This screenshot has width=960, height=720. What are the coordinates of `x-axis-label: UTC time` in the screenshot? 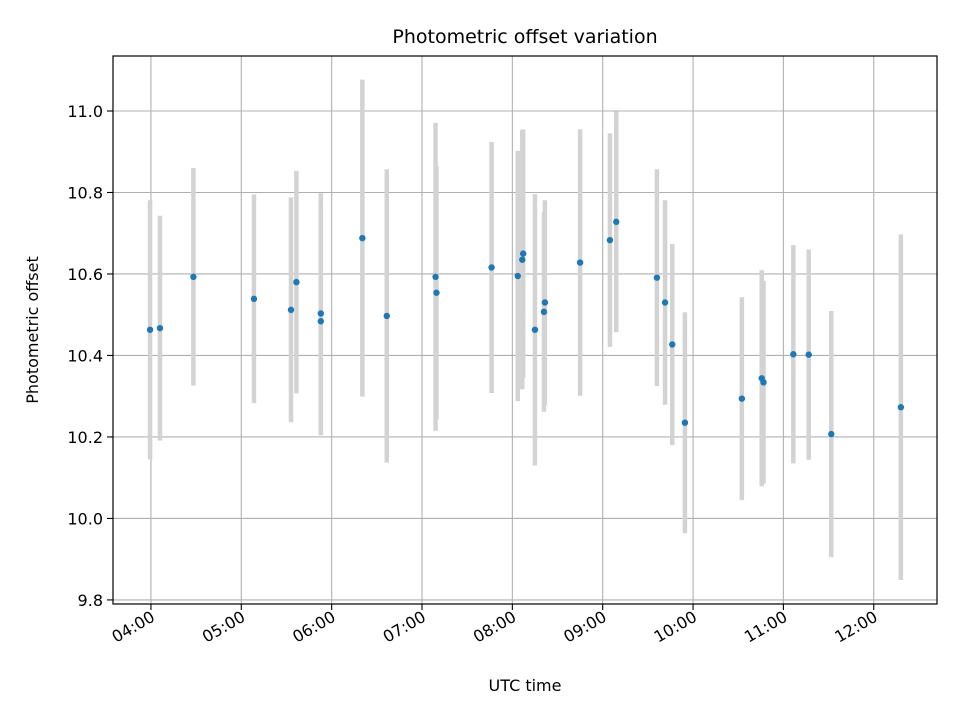 It's located at (525, 685).